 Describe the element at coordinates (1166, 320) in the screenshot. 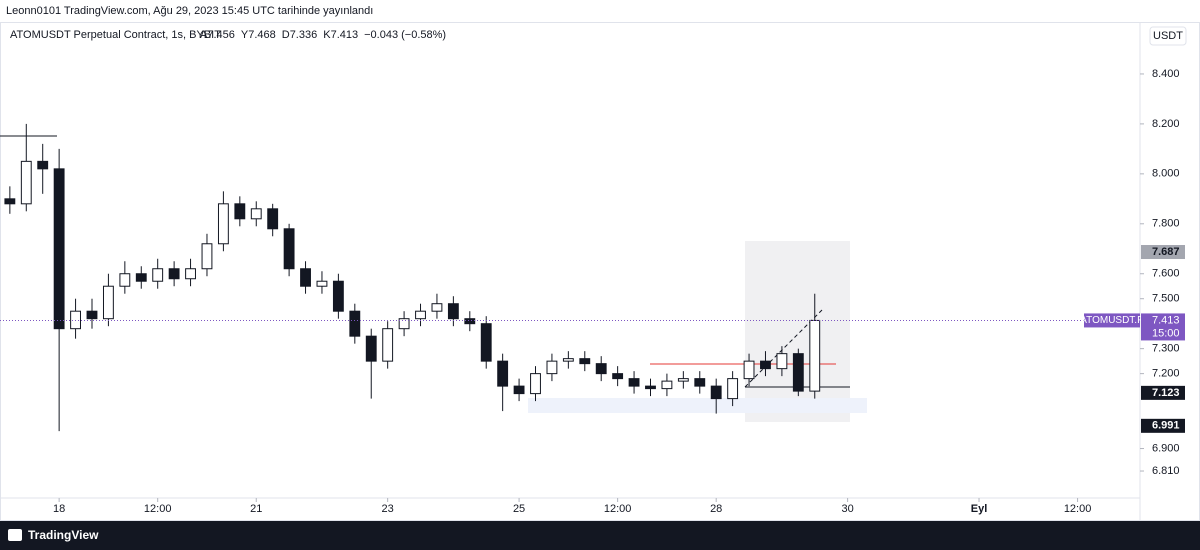

I see `price-badge-text: 7.413` at that location.